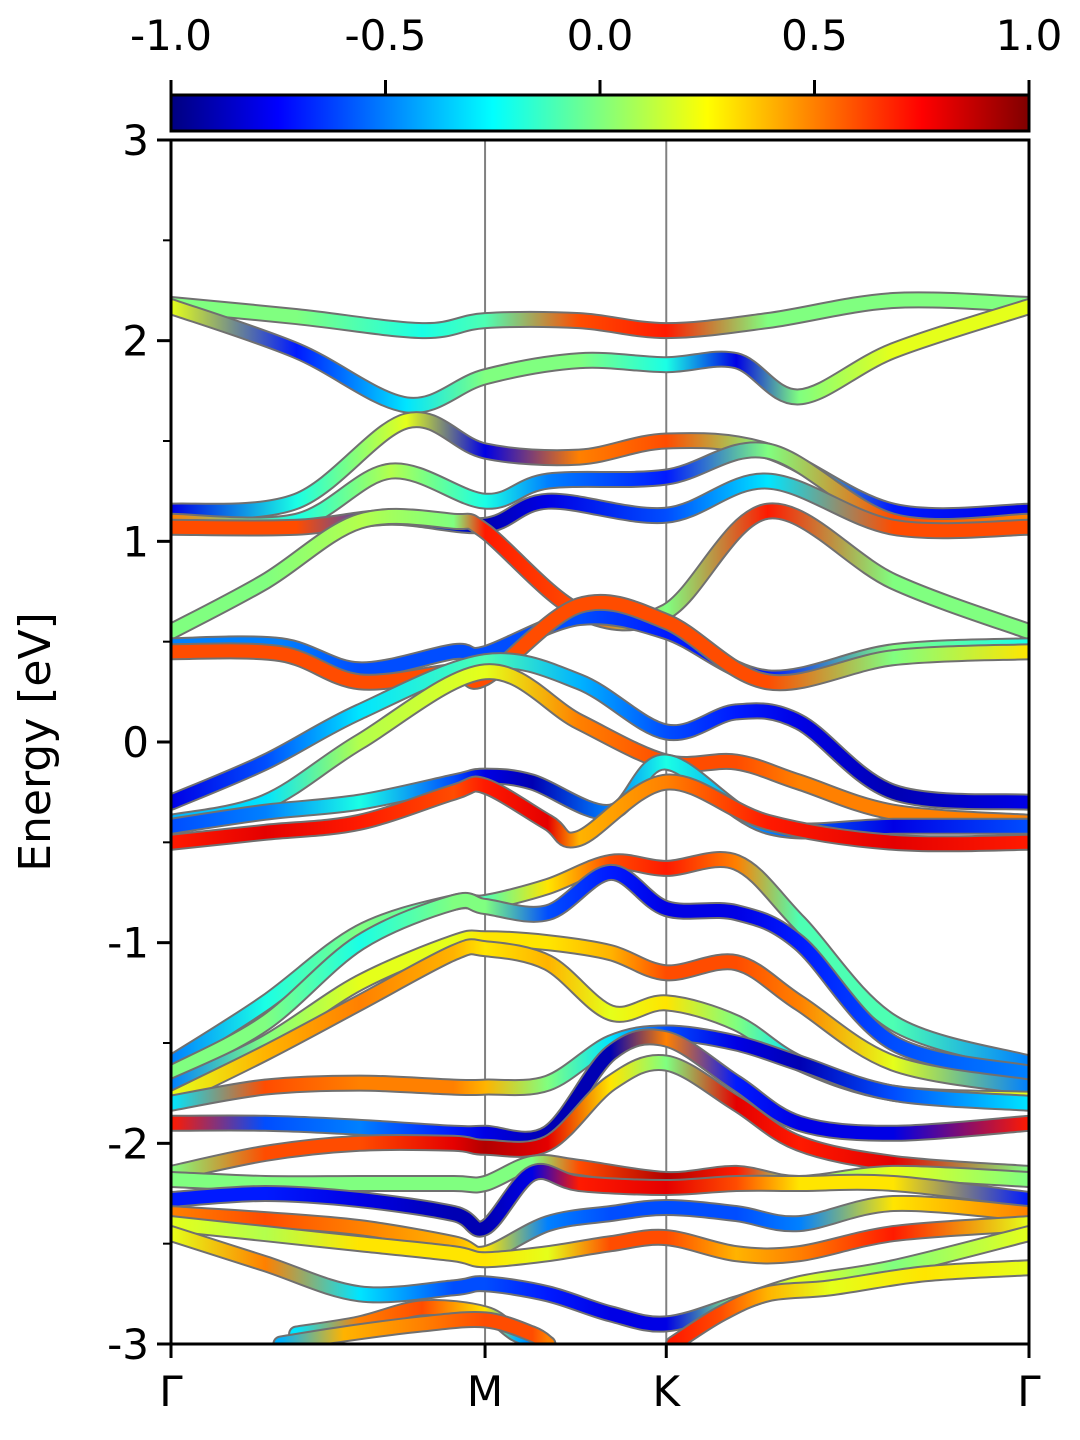 This screenshot has width=1080, height=1440. I want to click on colorbar-ticks: -1.0 -0.5 0.0 0.5 1.0, so click(596, 53).